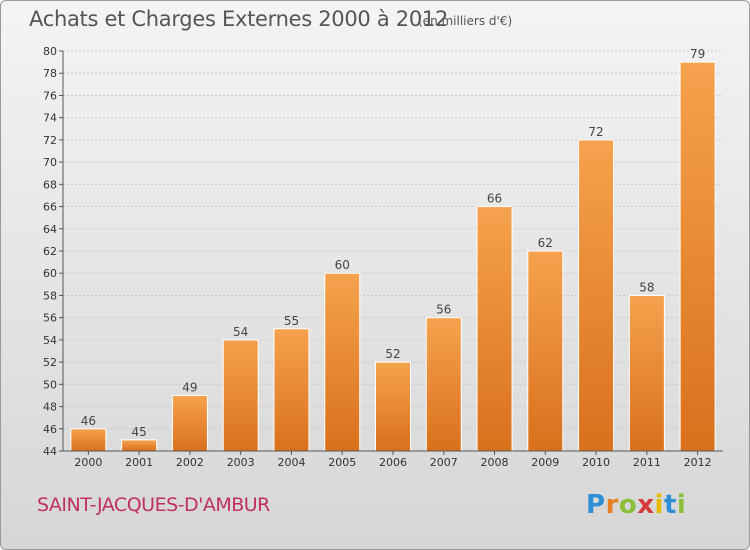 The image size is (750, 550). Describe the element at coordinates (545, 462) in the screenshot. I see `x-tick-label: 2009` at that location.